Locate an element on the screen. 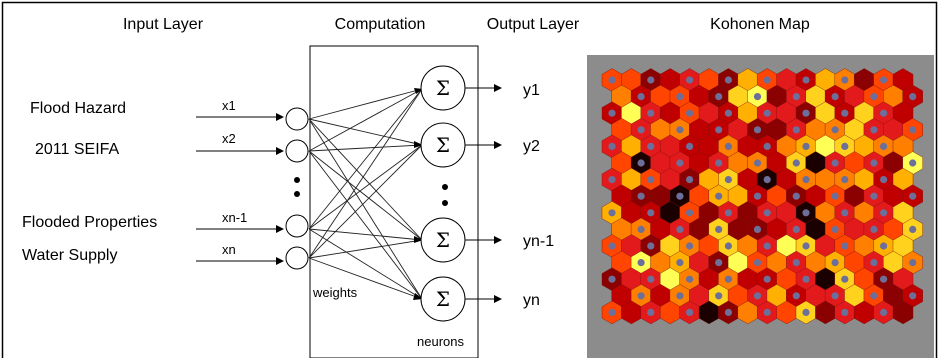 This screenshot has width=939, height=358. output-y2: y2 is located at coordinates (531, 146).